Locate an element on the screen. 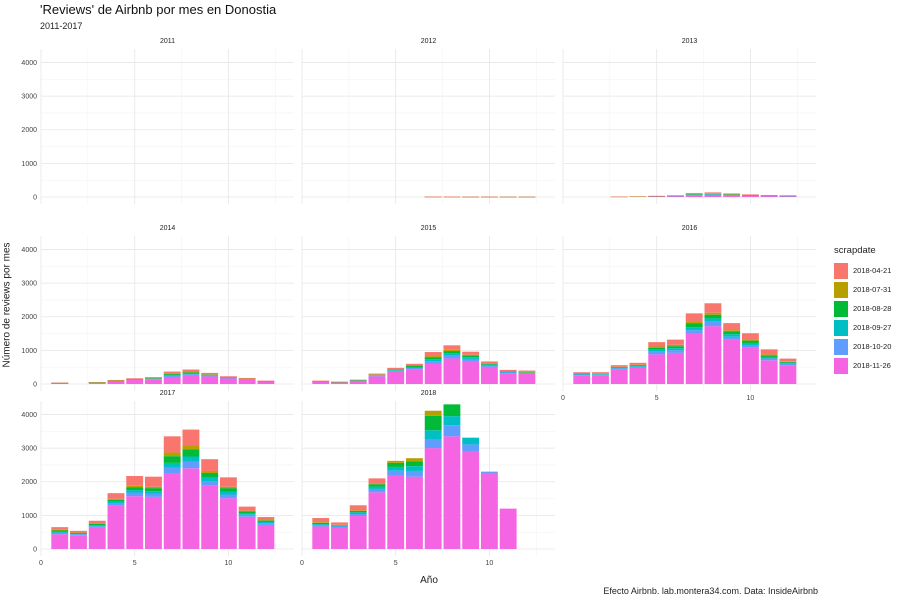 The height and width of the screenshot is (600, 900). y-axis-label: Número de reviews por mes is located at coordinates (7, 305).